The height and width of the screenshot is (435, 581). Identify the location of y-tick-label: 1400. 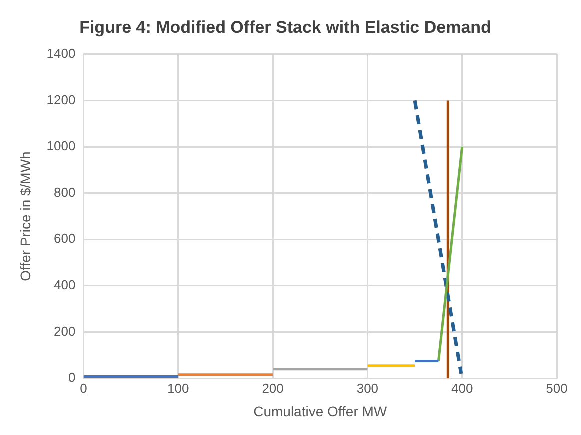
(61, 53).